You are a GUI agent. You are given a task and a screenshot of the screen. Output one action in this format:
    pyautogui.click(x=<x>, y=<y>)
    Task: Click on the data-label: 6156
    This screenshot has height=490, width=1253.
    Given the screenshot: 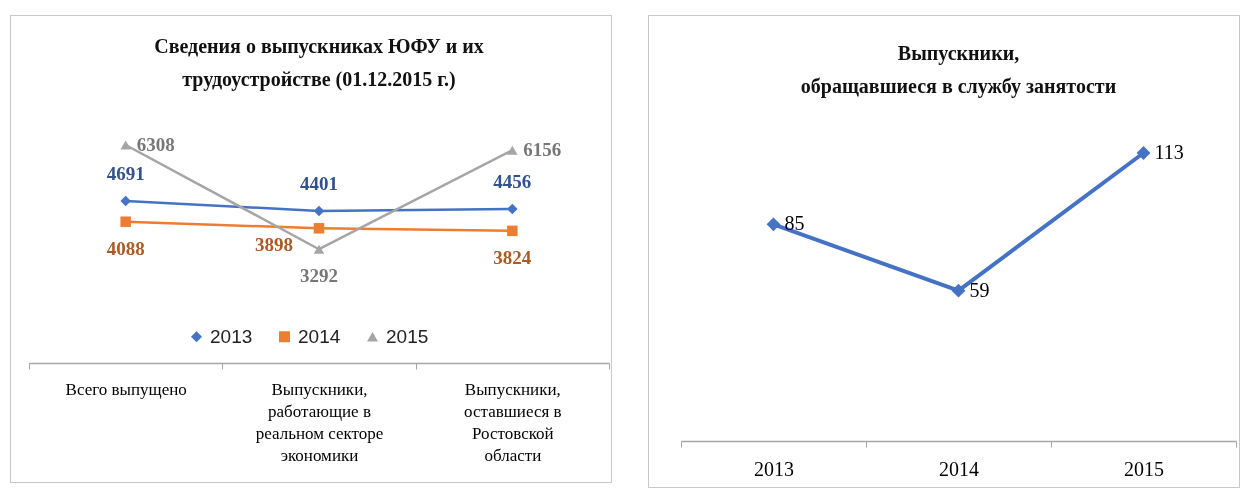 What is the action you would take?
    pyautogui.click(x=542, y=150)
    